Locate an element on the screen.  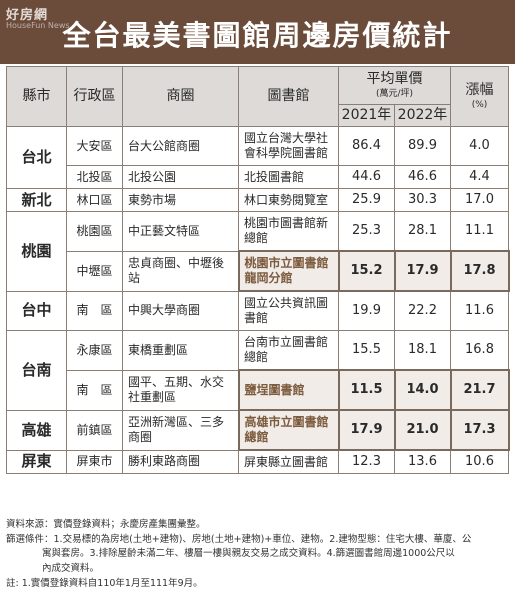
price-2021-cell-highlighted: 15.2 is located at coordinates (366, 271).